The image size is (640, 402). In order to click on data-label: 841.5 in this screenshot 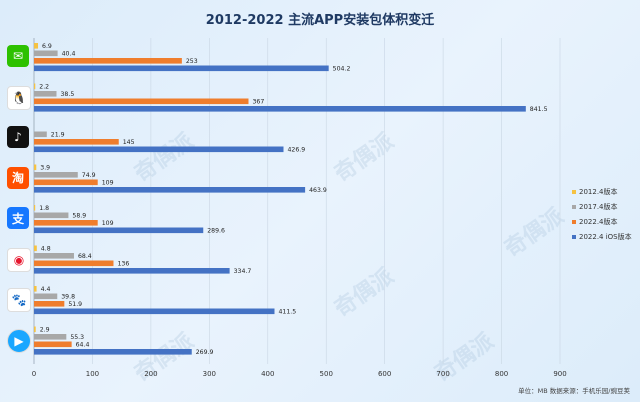, I will do `click(539, 109)`.